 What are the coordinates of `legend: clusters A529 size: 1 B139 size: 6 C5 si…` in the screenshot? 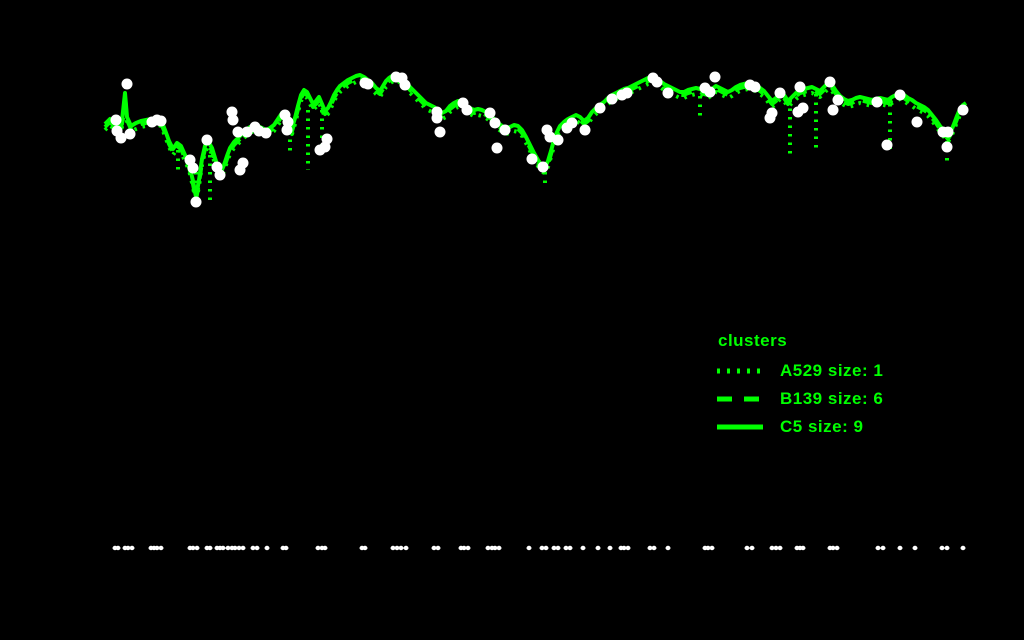 It's located at (799, 386).